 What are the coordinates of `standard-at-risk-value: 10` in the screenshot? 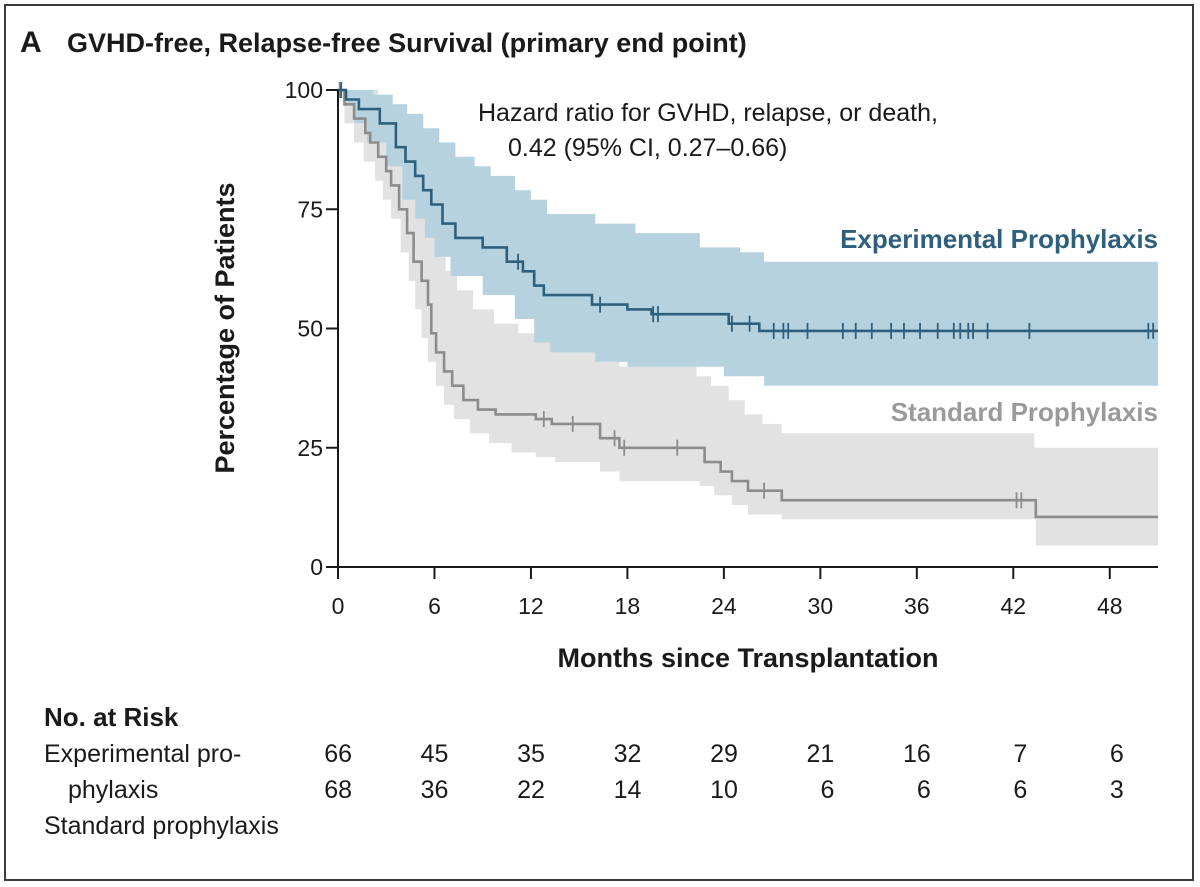 It's located at (724, 790).